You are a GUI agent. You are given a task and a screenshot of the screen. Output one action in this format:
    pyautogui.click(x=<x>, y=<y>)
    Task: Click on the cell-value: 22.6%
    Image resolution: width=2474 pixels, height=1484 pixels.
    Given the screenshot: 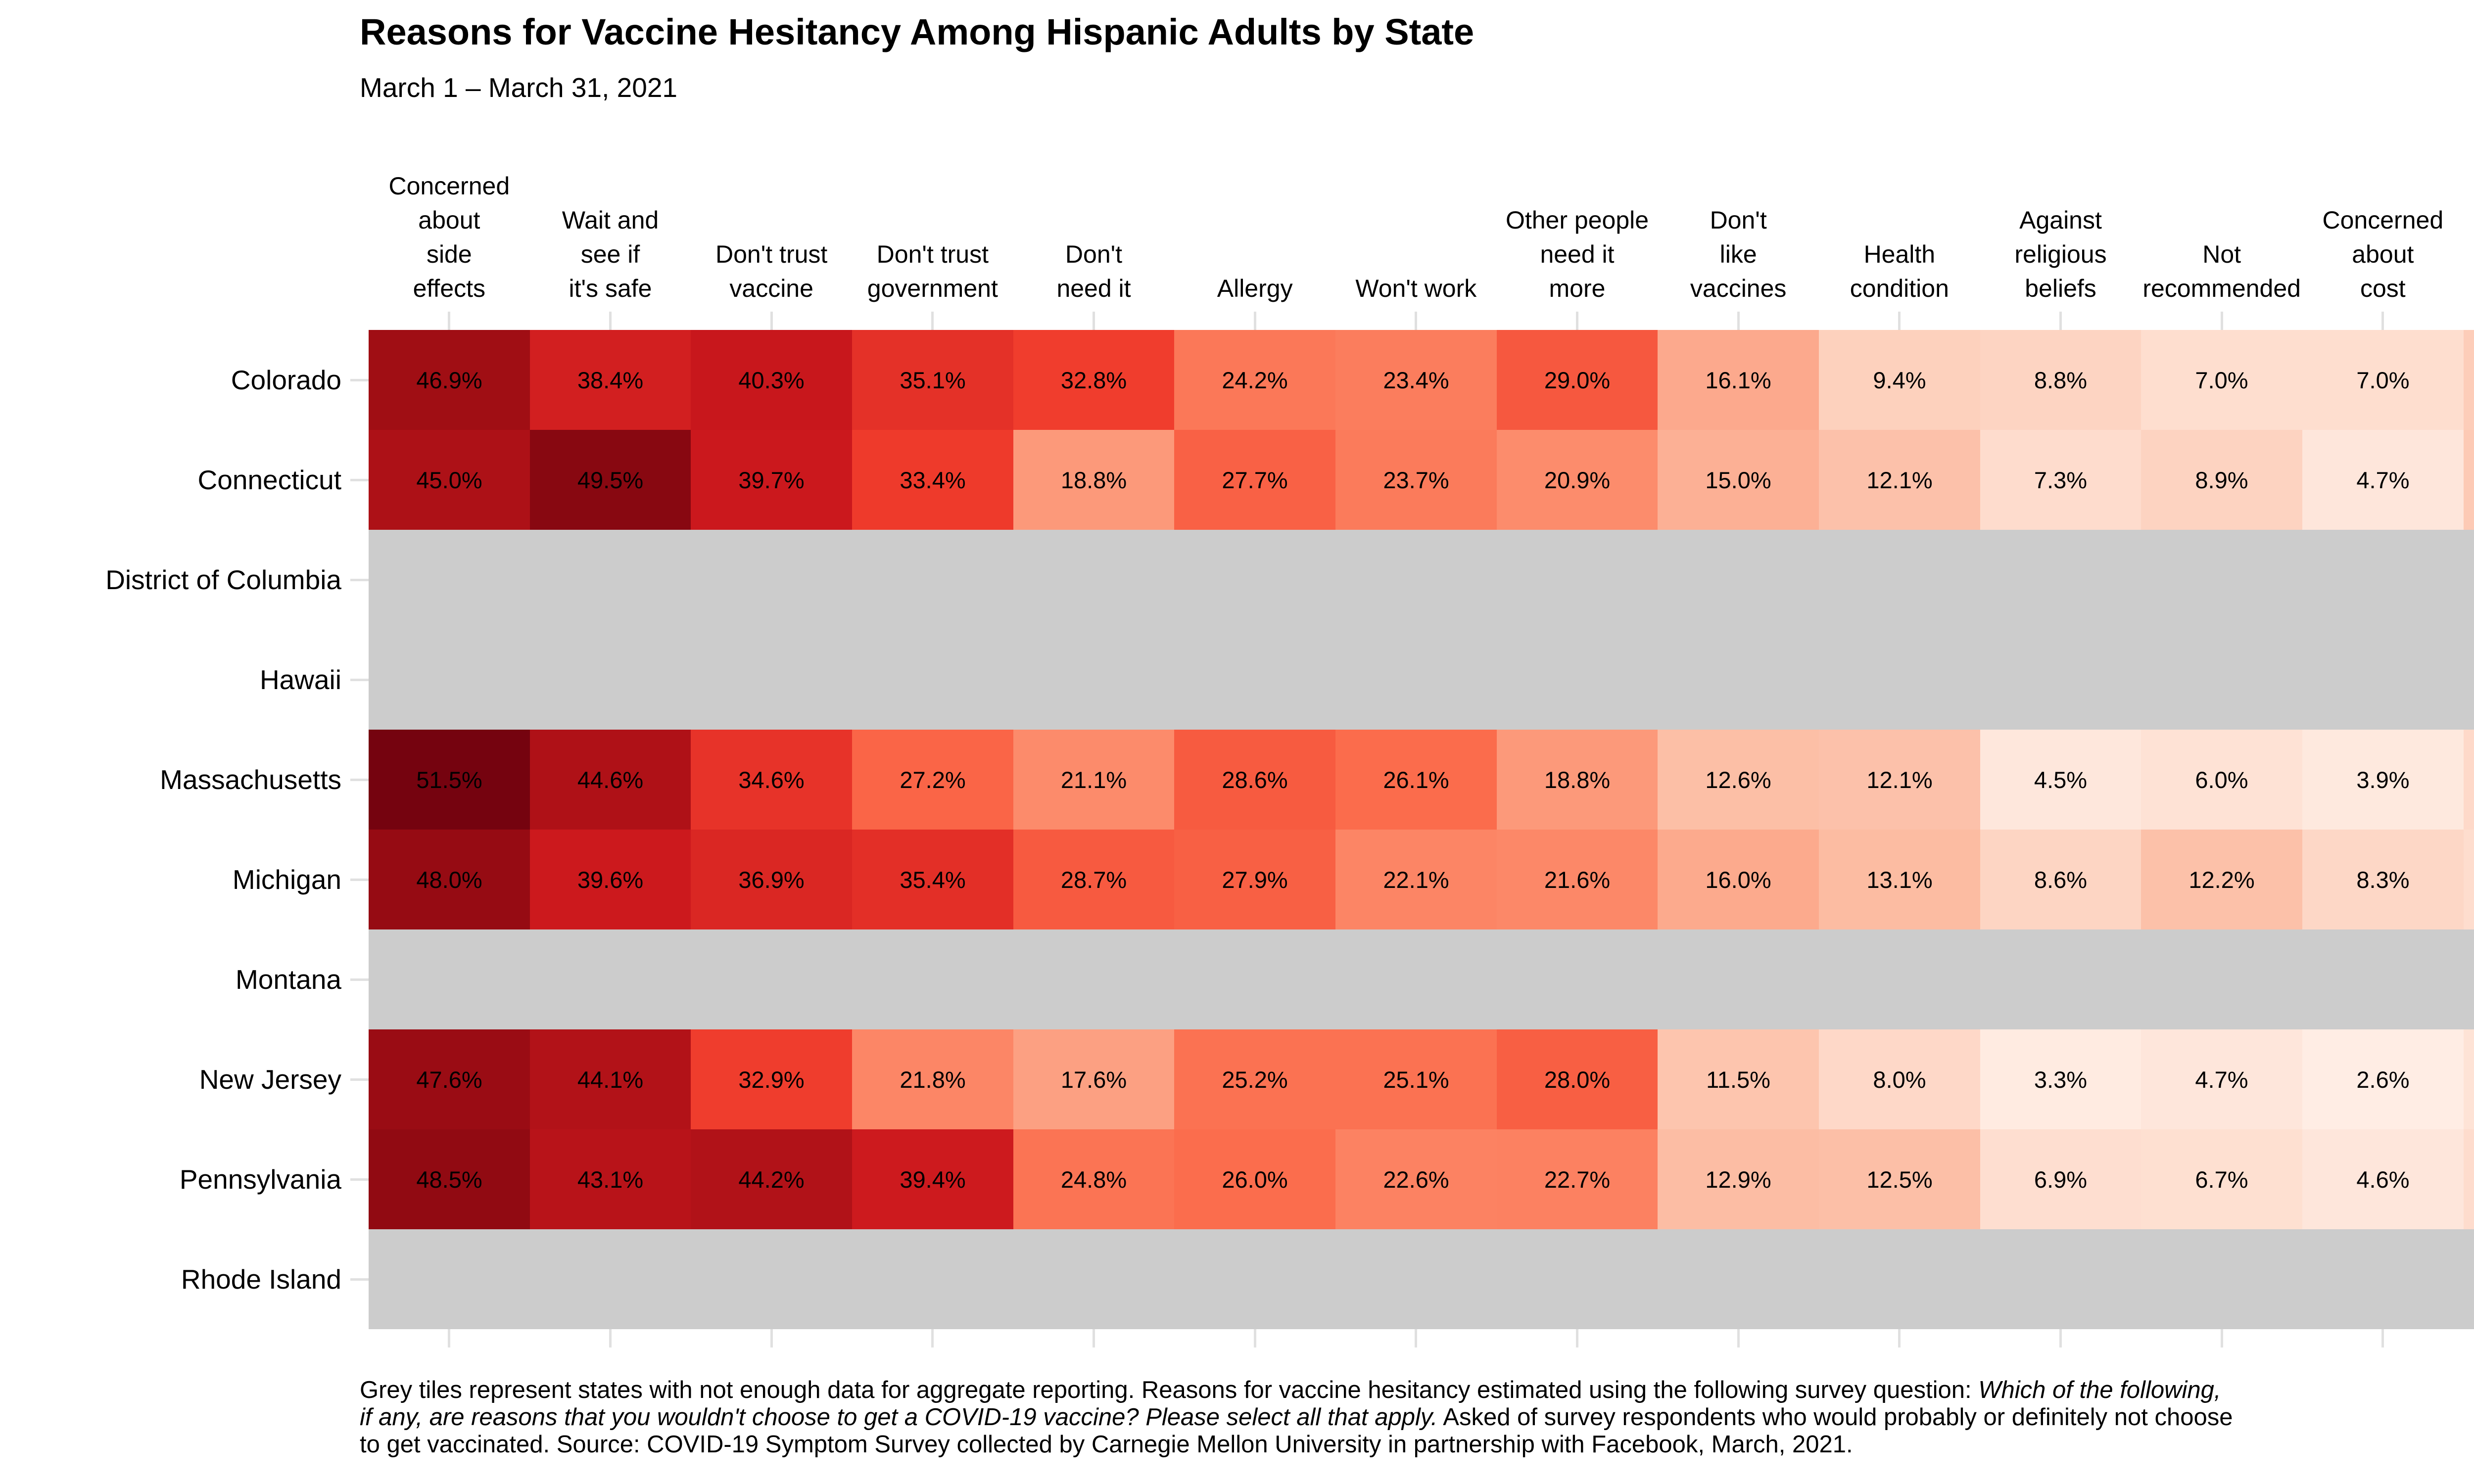 What is the action you would take?
    pyautogui.click(x=1416, y=1179)
    